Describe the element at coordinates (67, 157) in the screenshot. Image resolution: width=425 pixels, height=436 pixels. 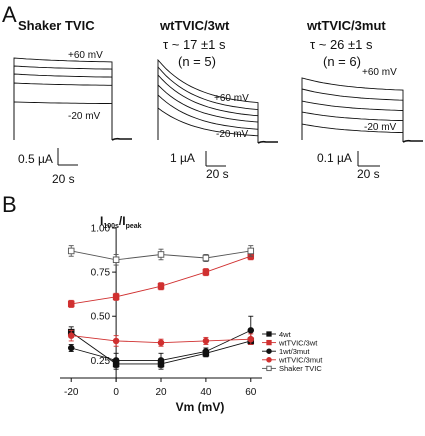
I see `scale-bar-shaker` at that location.